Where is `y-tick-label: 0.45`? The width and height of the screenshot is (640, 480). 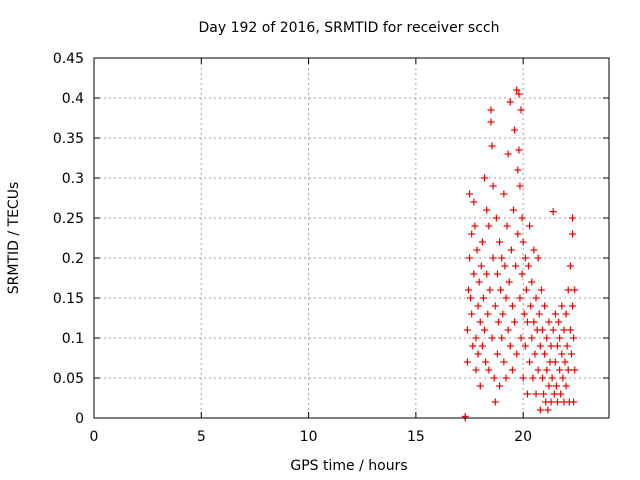 y-tick-label: 0.45 is located at coordinates (68, 59).